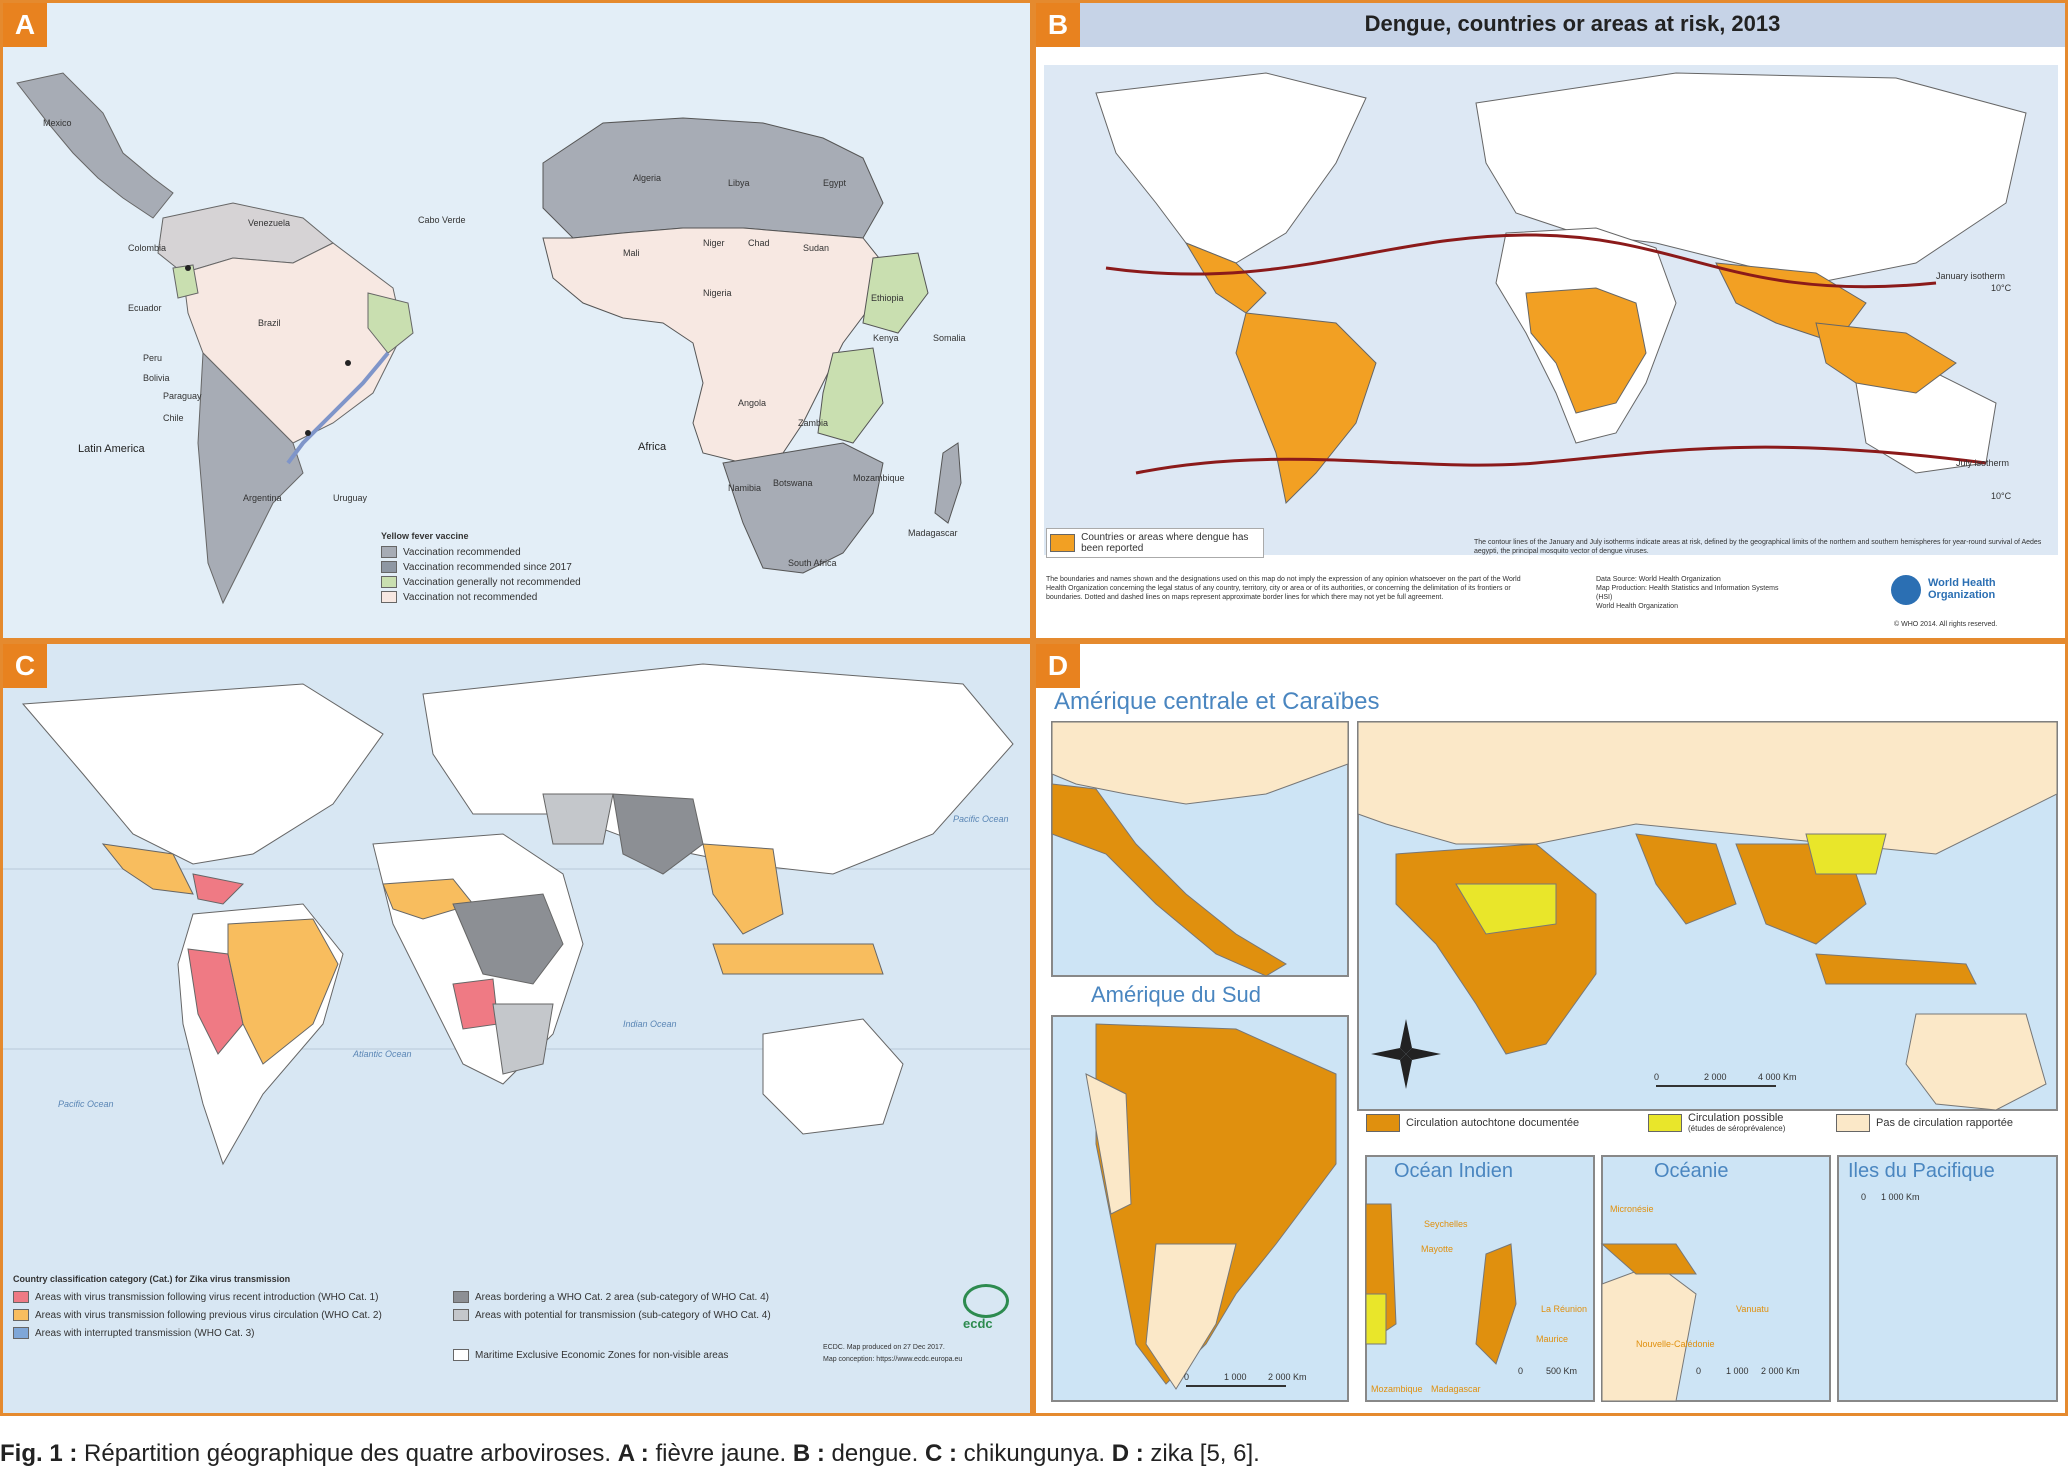 This screenshot has width=2068, height=1480. What do you see at coordinates (1058, 666) in the screenshot?
I see `panel-d-tag: D` at bounding box center [1058, 666].